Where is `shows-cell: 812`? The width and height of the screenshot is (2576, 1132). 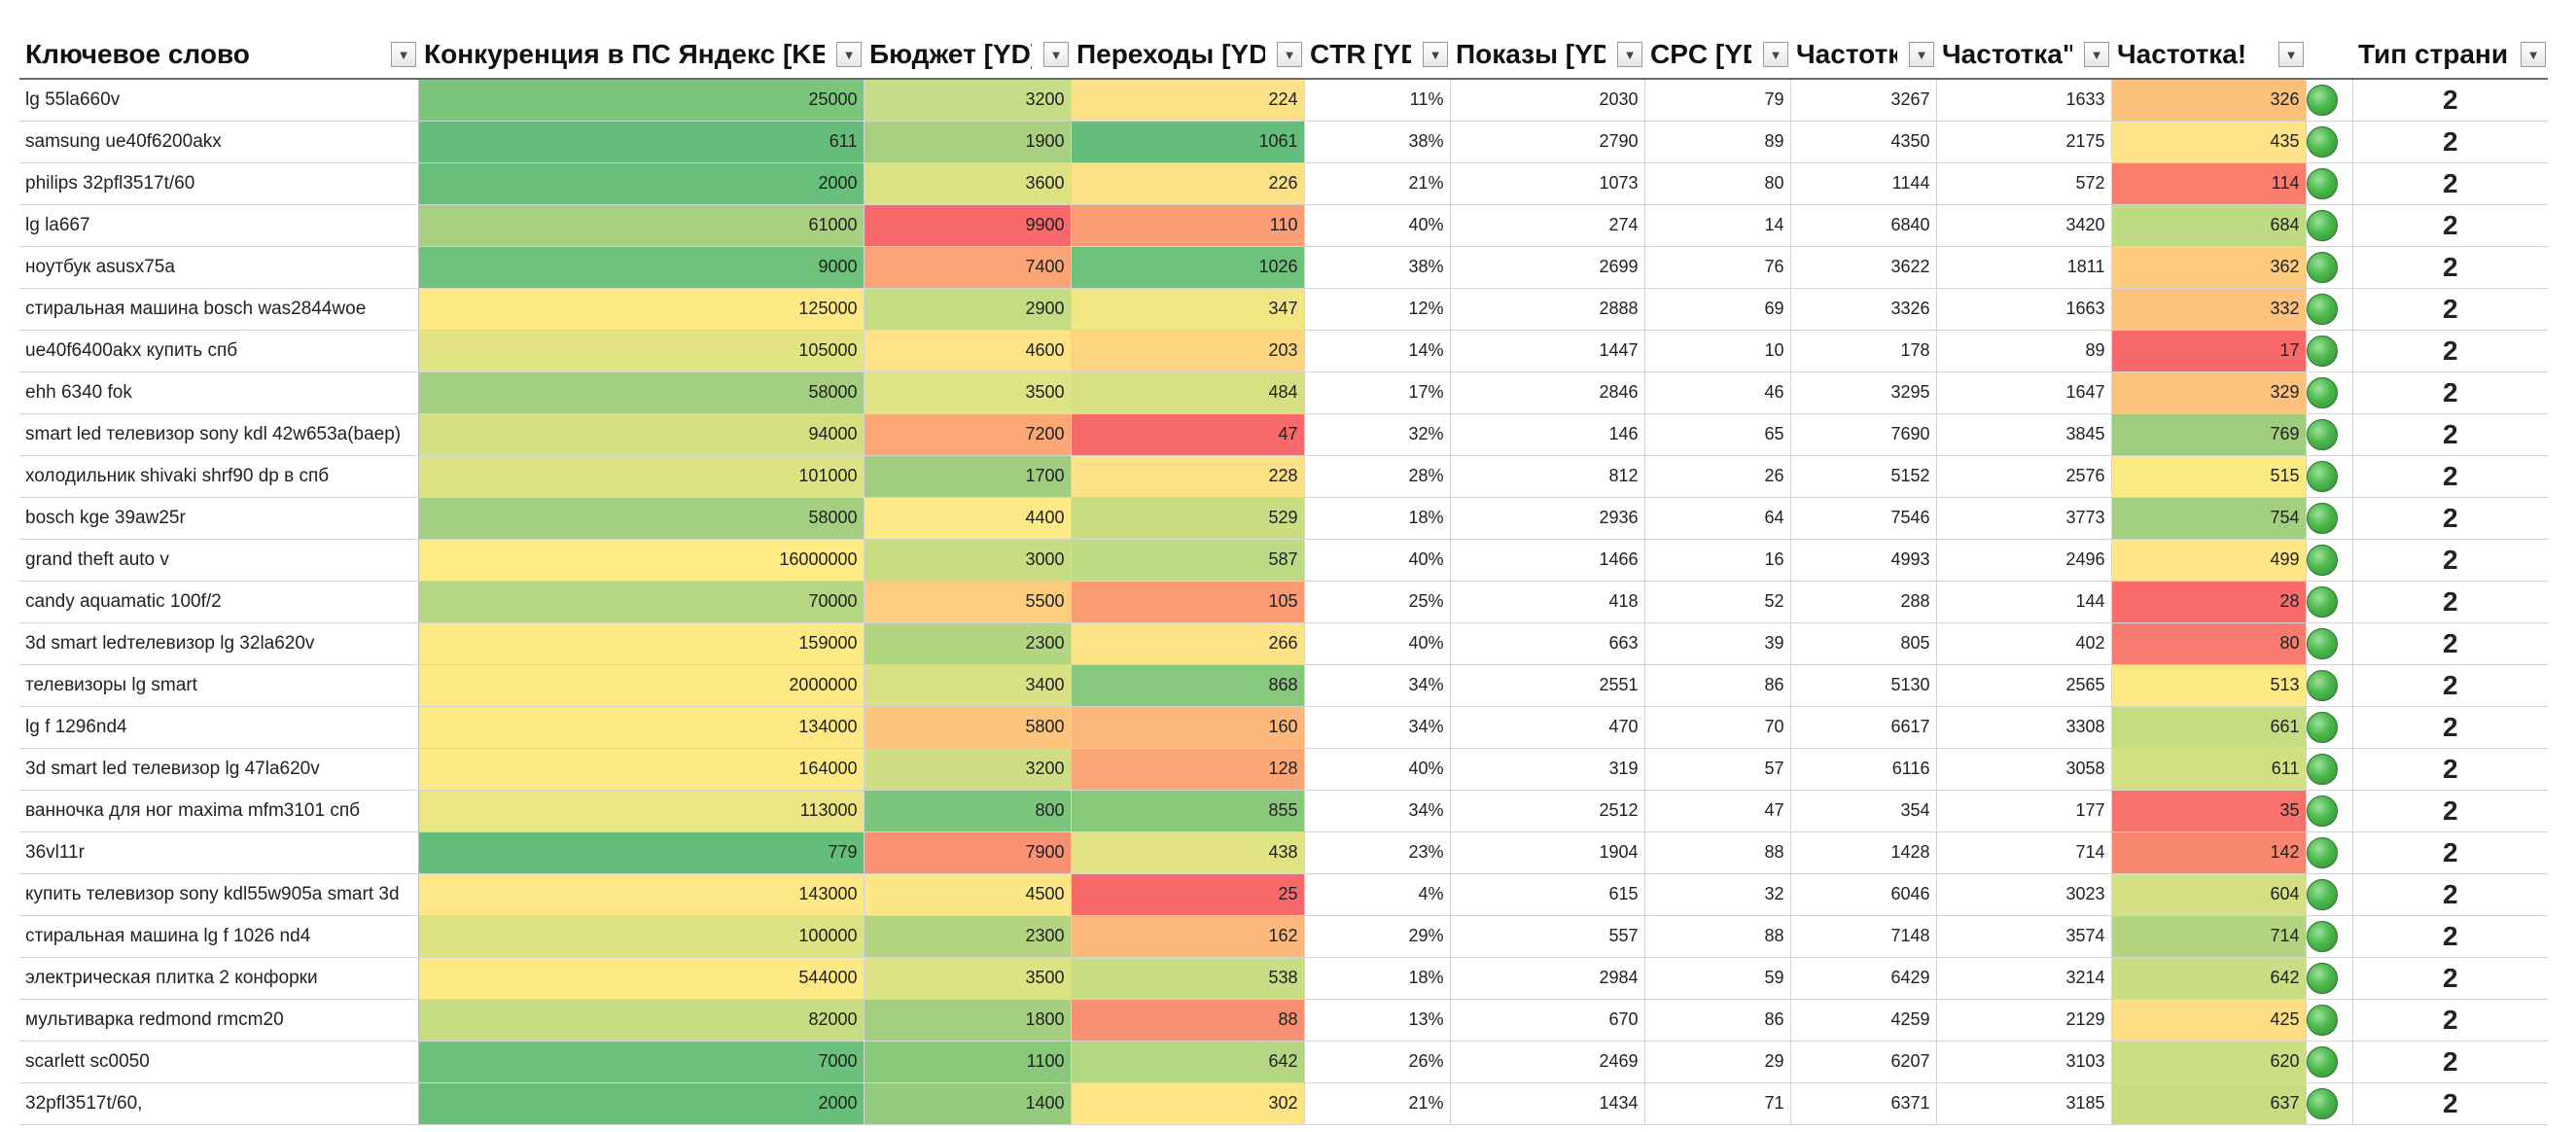 shows-cell: 812 is located at coordinates (1548, 476).